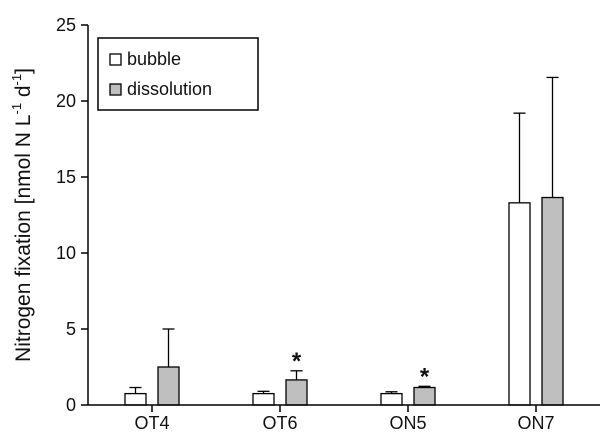 The height and width of the screenshot is (432, 613). Describe the element at coordinates (263, 399) in the screenshot. I see `bar-bubble-OT6` at that location.